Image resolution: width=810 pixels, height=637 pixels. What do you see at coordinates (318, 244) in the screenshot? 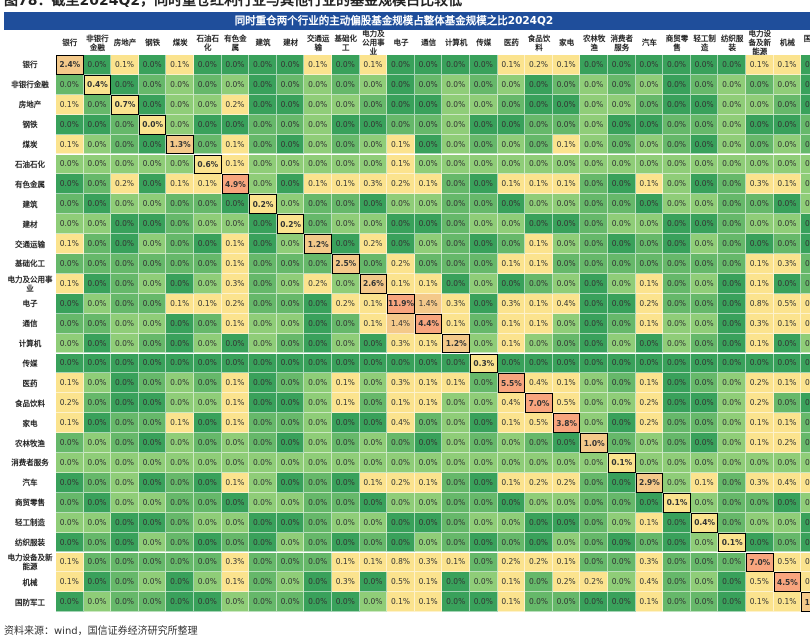
I see `diagonal-cell: 1.2%` at bounding box center [318, 244].